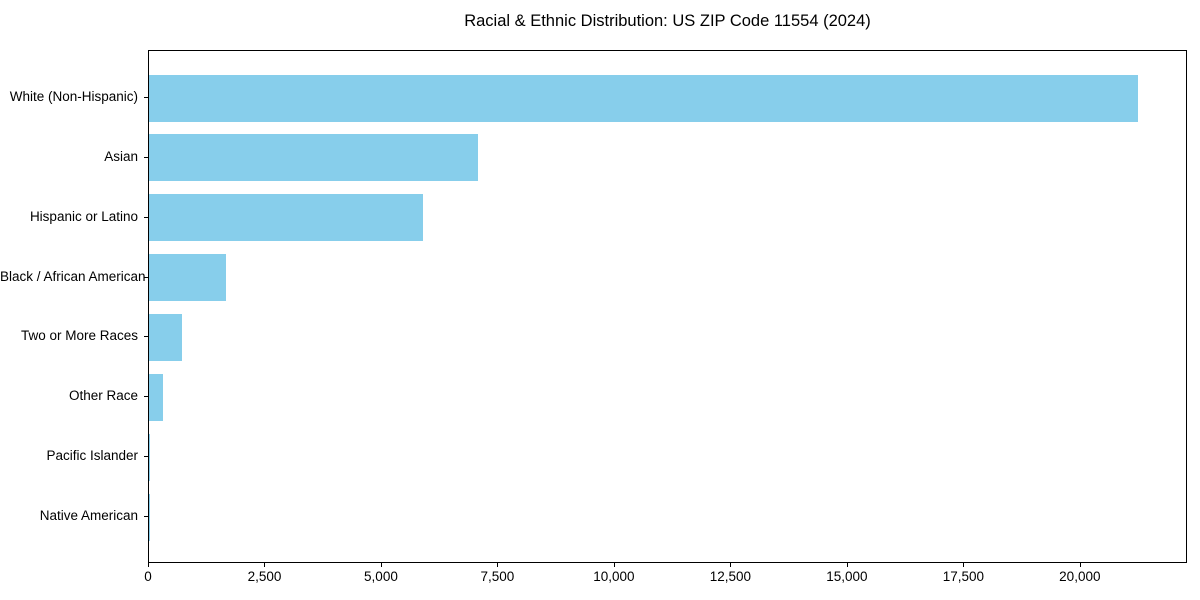  What do you see at coordinates (103, 396) in the screenshot?
I see `y-tick-label: Other Race` at bounding box center [103, 396].